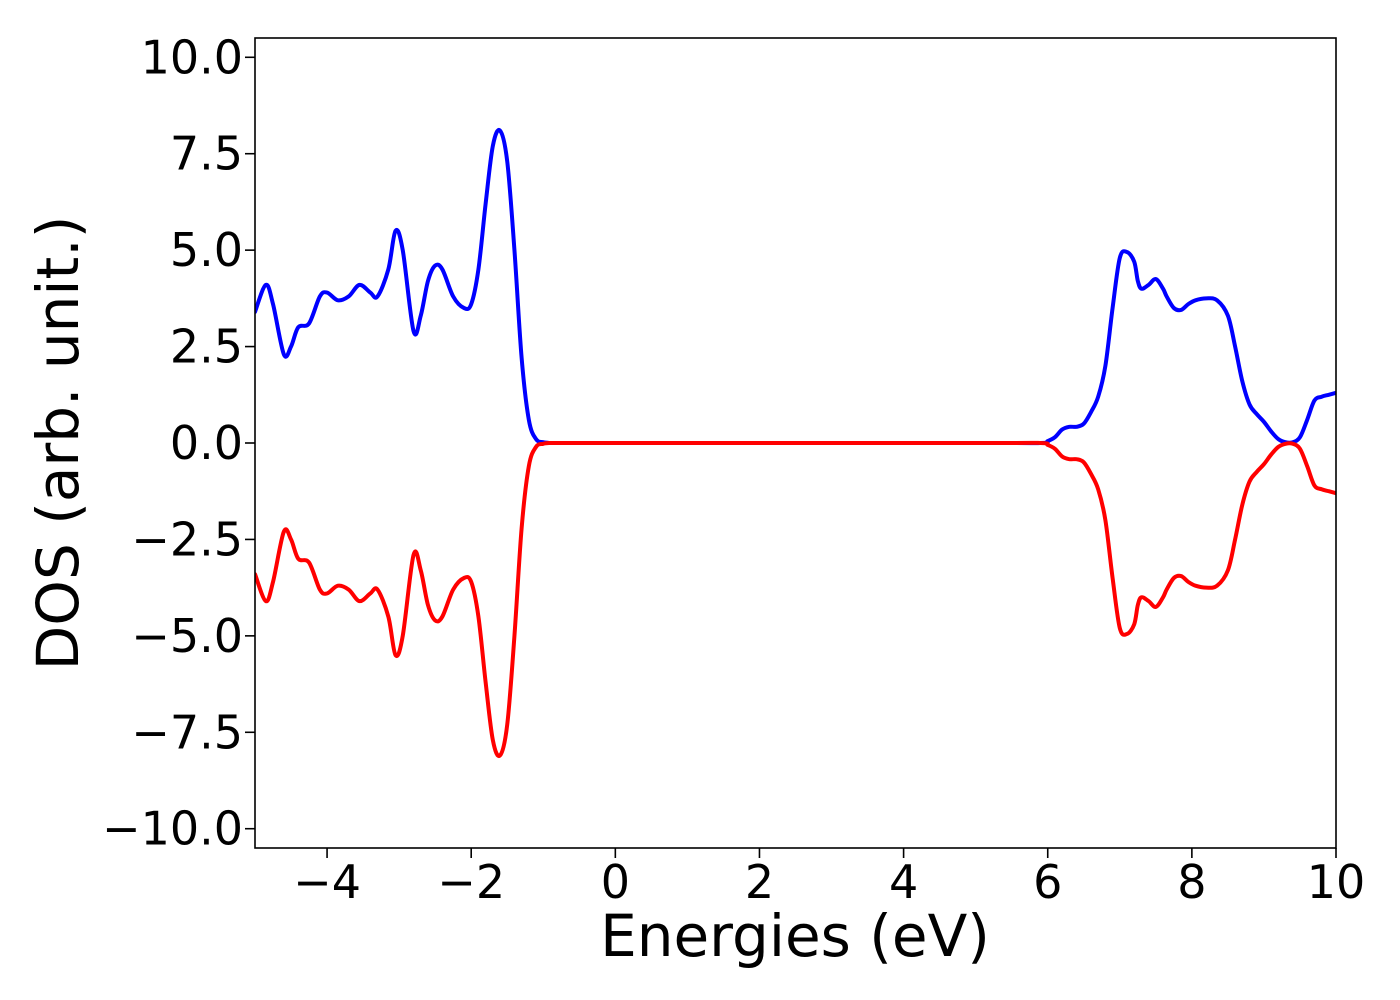 The image size is (1400, 1000). What do you see at coordinates (206, 347) in the screenshot?
I see `y-tick-label: 2.5` at bounding box center [206, 347].